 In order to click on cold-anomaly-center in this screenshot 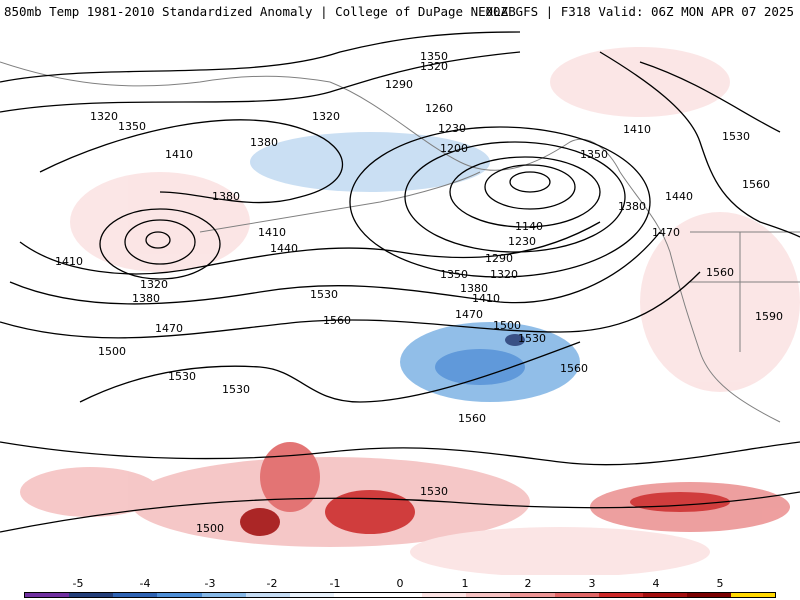, I will do `click(515, 340)`.